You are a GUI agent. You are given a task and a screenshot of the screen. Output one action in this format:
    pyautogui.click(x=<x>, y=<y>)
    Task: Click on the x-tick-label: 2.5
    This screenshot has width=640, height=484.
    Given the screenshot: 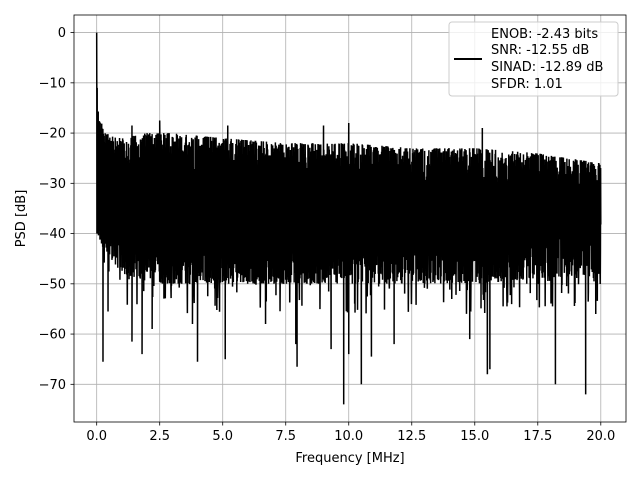 What is the action you would take?
    pyautogui.click(x=159, y=436)
    